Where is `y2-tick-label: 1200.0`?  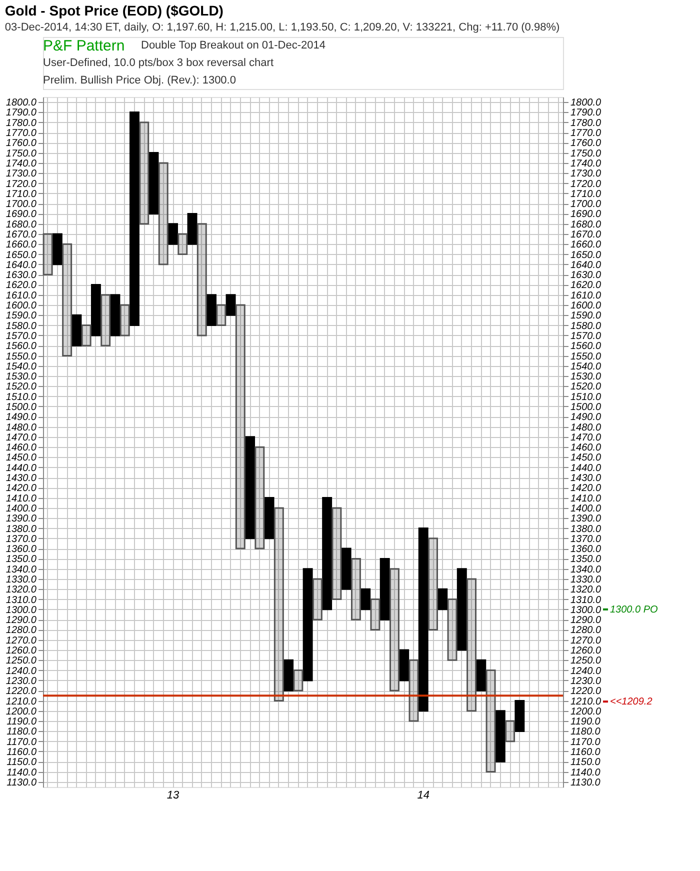
y2-tick-label: 1200.0 is located at coordinates (21, 712).